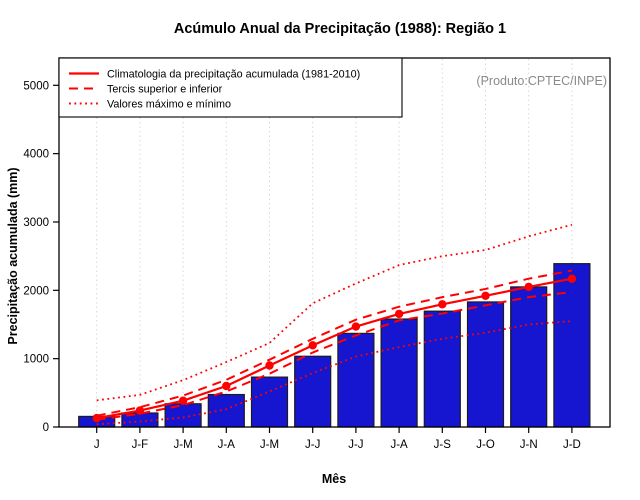 The image size is (640, 500). I want to click on climatology-point-J-O, so click(485, 295).